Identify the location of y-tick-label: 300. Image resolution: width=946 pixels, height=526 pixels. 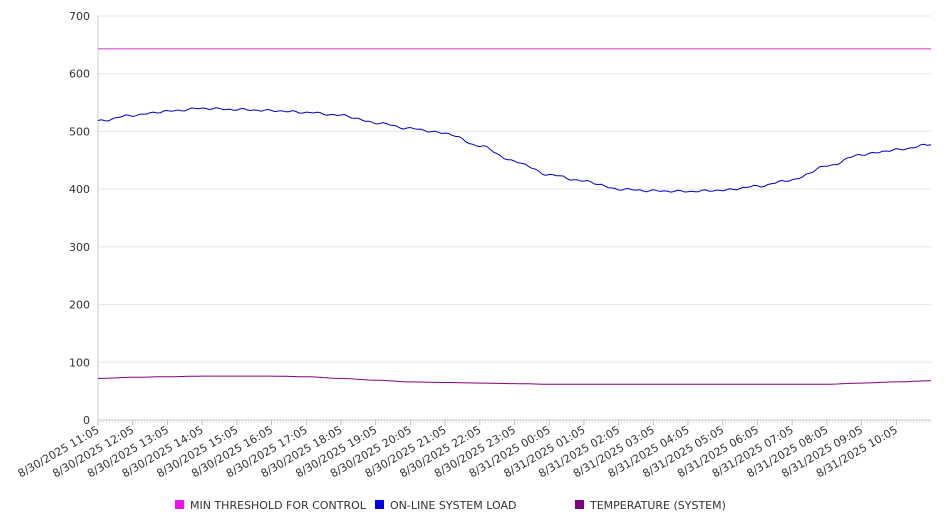
(79, 247).